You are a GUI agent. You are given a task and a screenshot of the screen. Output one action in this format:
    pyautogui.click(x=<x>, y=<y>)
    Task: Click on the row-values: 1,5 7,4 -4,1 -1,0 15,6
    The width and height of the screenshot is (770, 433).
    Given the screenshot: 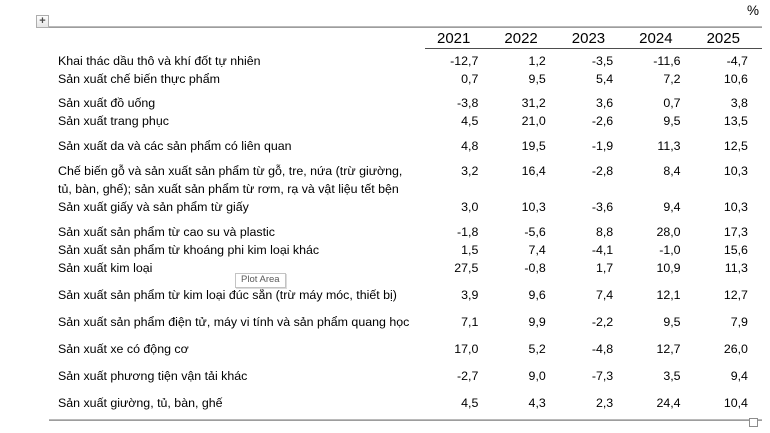 What is the action you would take?
    pyautogui.click(x=593, y=250)
    